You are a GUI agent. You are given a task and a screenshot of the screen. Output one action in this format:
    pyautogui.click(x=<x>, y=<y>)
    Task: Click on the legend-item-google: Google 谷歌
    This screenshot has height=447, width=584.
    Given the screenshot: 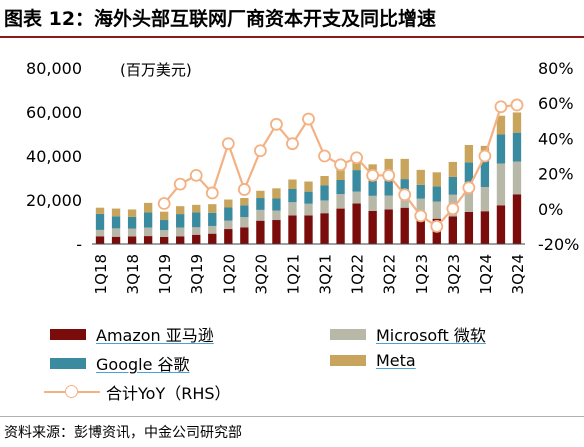 What is the action you would take?
    pyautogui.click(x=120, y=363)
    